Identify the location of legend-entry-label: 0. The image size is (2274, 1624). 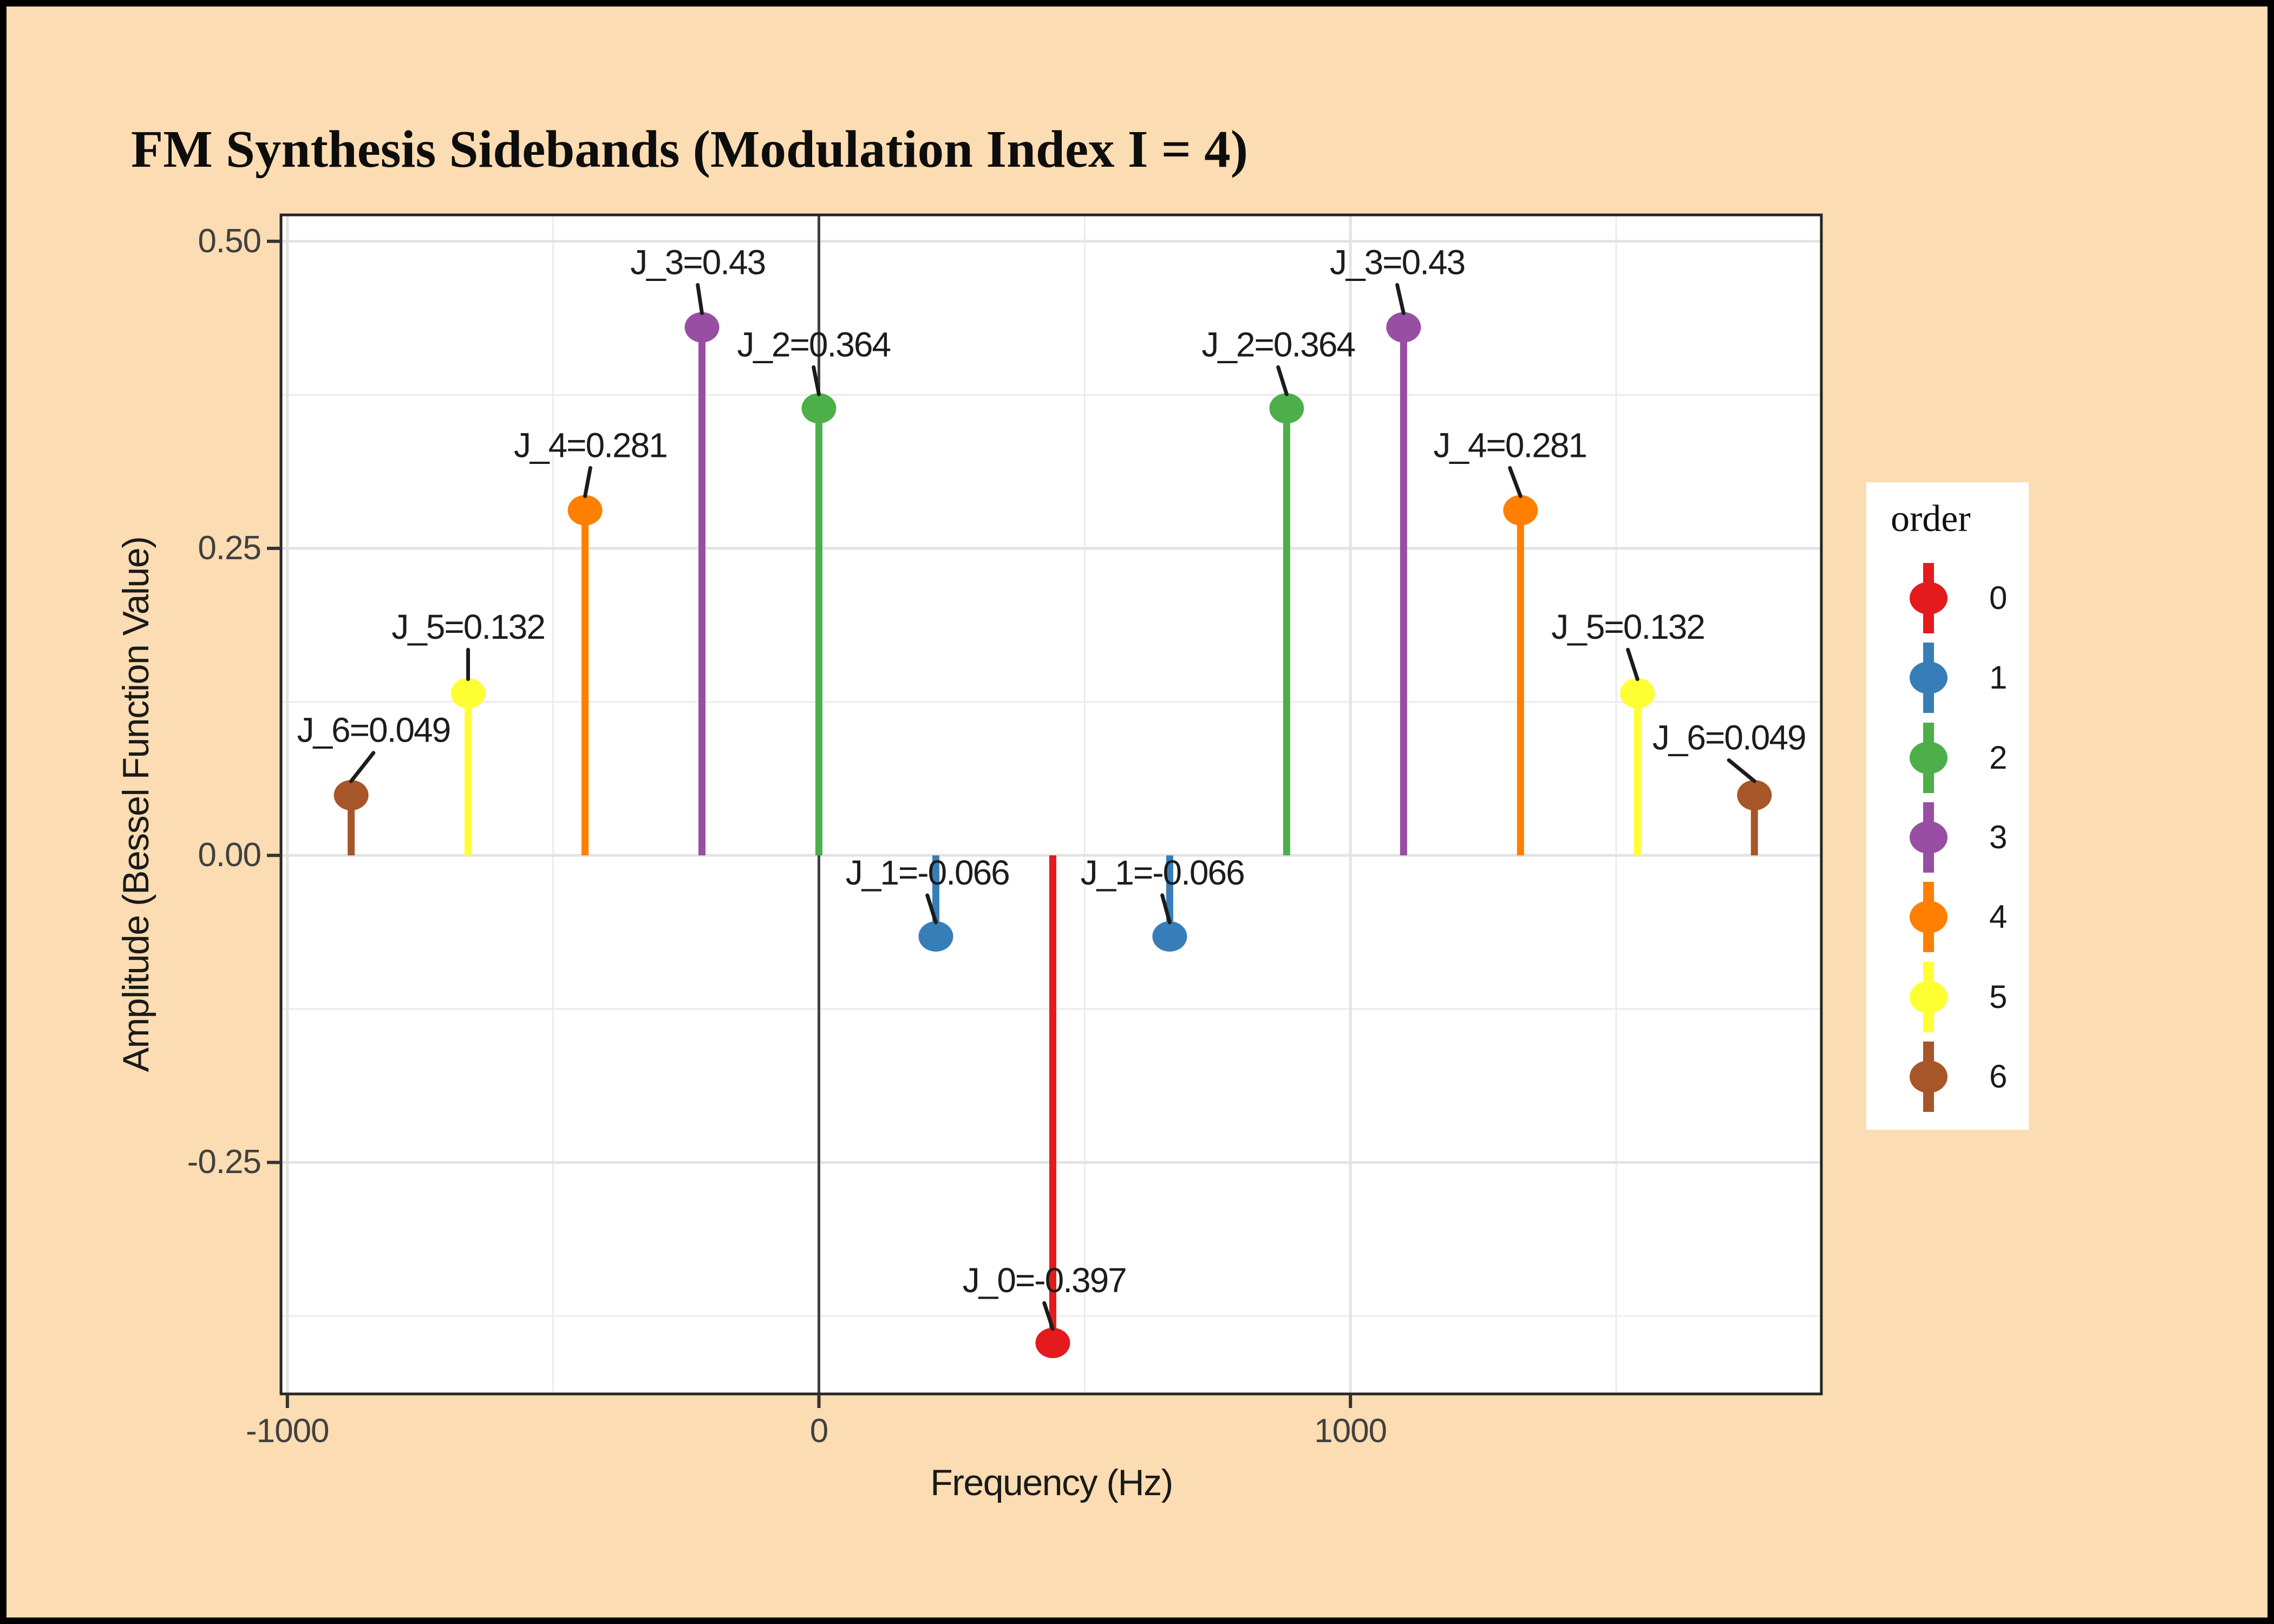
(1999, 598).